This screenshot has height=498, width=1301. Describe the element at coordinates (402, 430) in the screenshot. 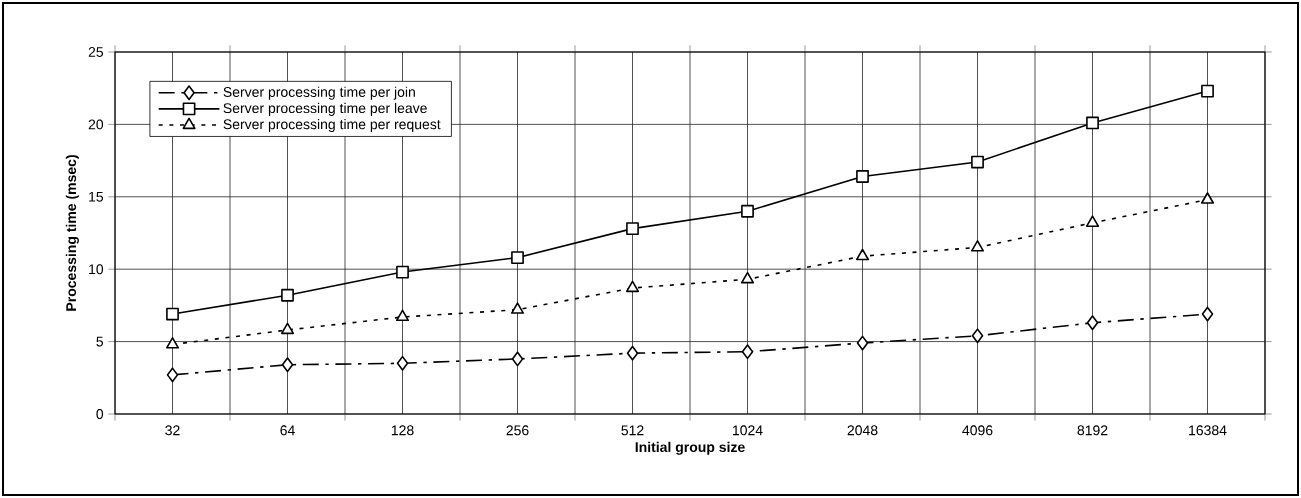

I see `x-tick-label: 128` at that location.